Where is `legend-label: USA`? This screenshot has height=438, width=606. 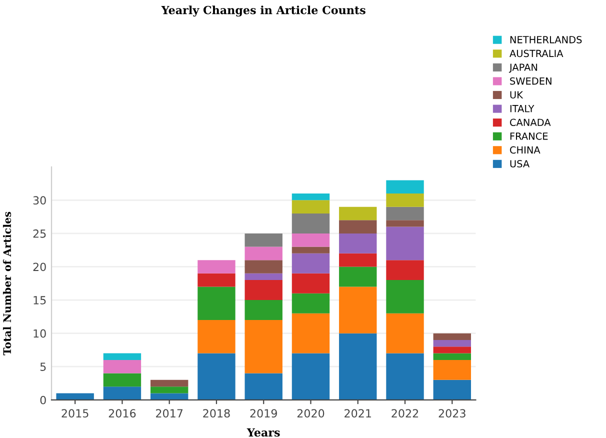
legend-label: USA is located at coordinates (520, 164).